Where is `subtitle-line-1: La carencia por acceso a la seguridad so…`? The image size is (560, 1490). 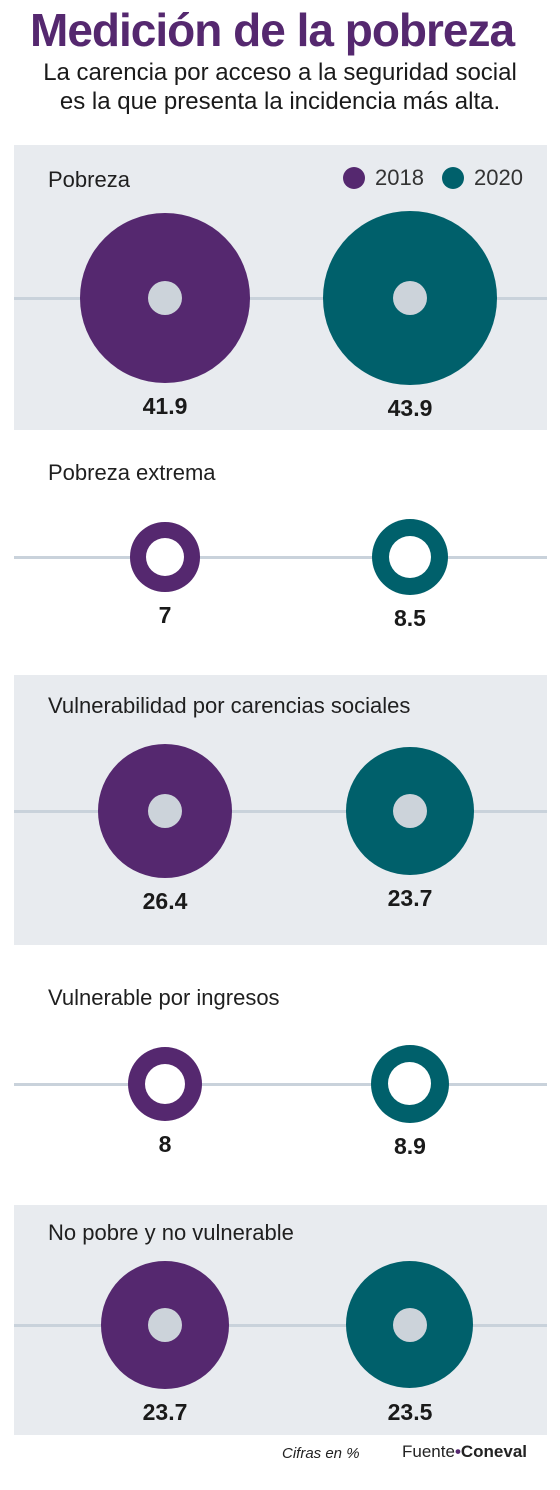 subtitle-line-1: La carencia por acceso a la seguridad so… is located at coordinates (280, 72).